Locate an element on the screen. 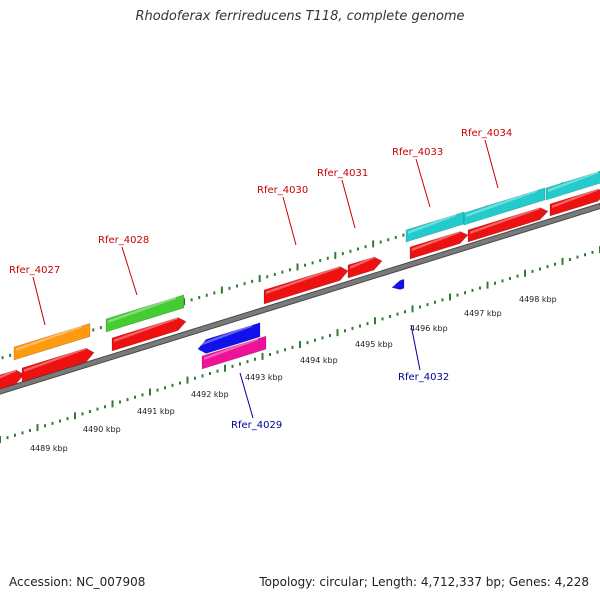  scale-label: 4496 kbp is located at coordinates (429, 328).